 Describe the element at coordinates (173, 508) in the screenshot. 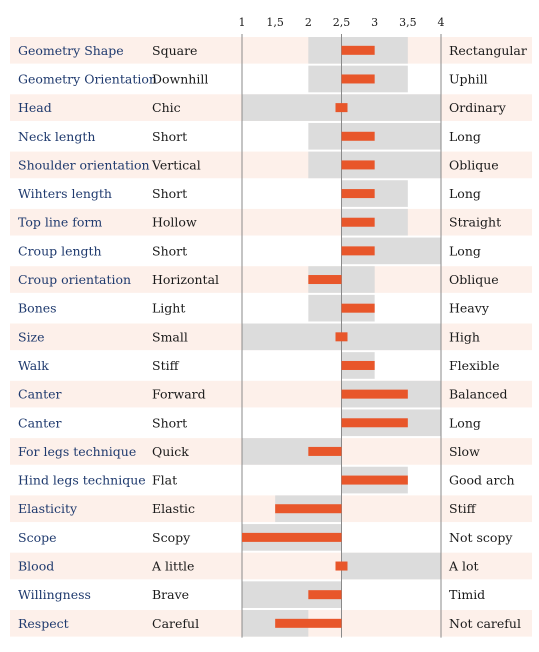

I see `low-label: Elastic` at that location.